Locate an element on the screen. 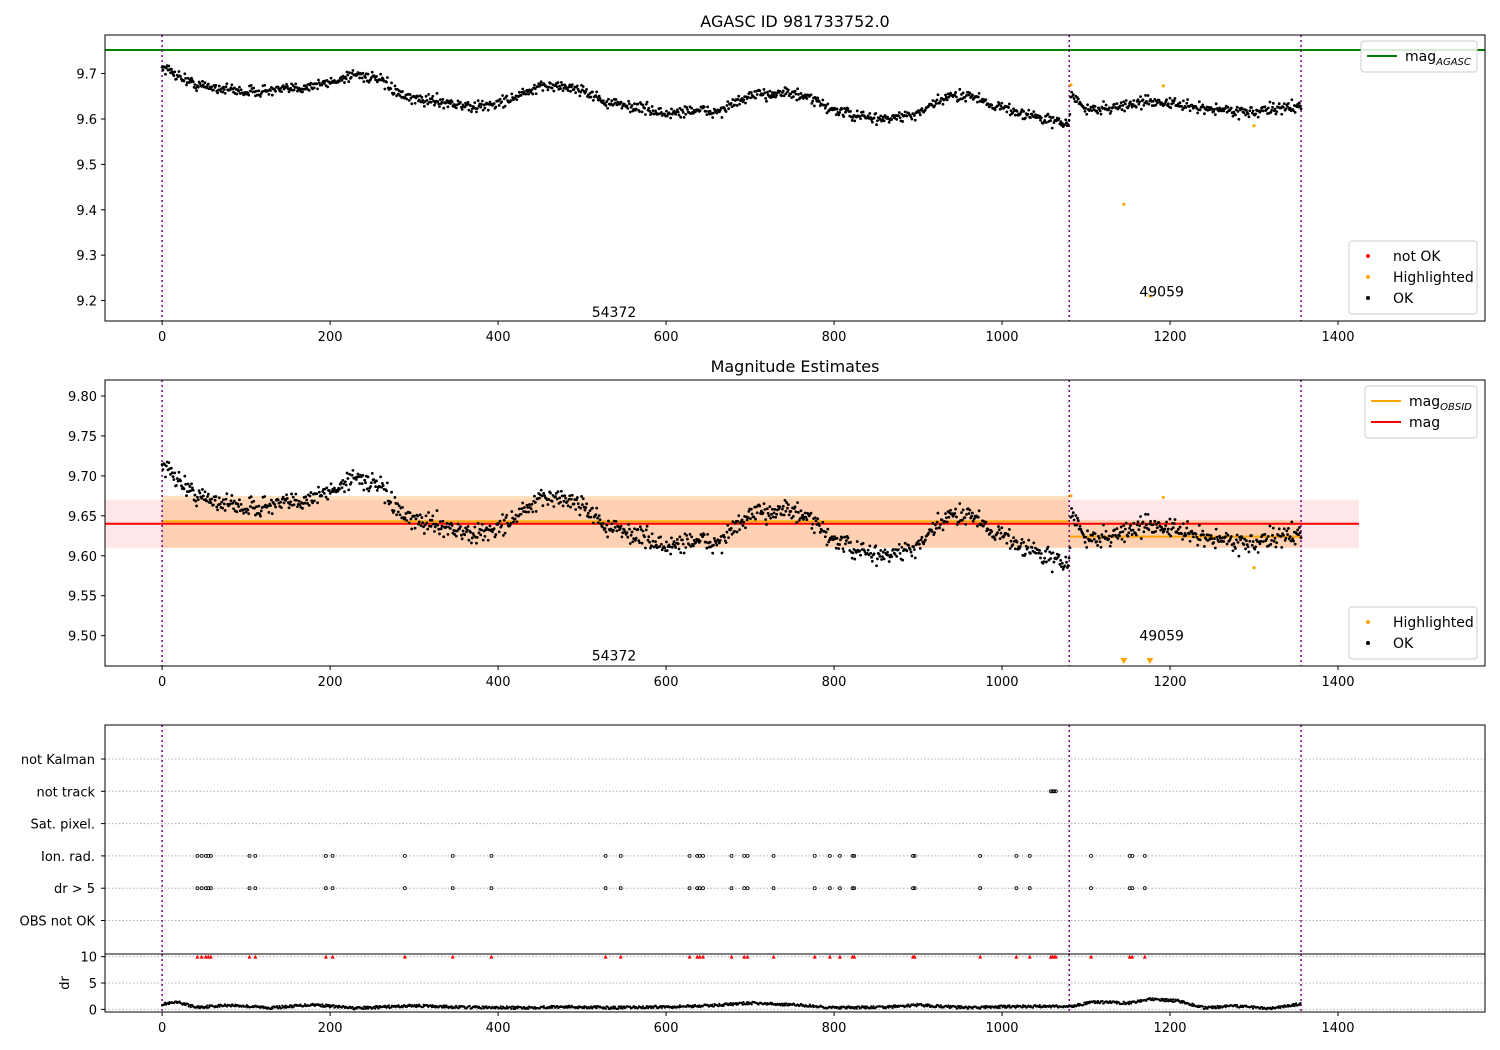 This screenshot has width=1500, height=1050. legend-frame is located at coordinates (1413, 633).